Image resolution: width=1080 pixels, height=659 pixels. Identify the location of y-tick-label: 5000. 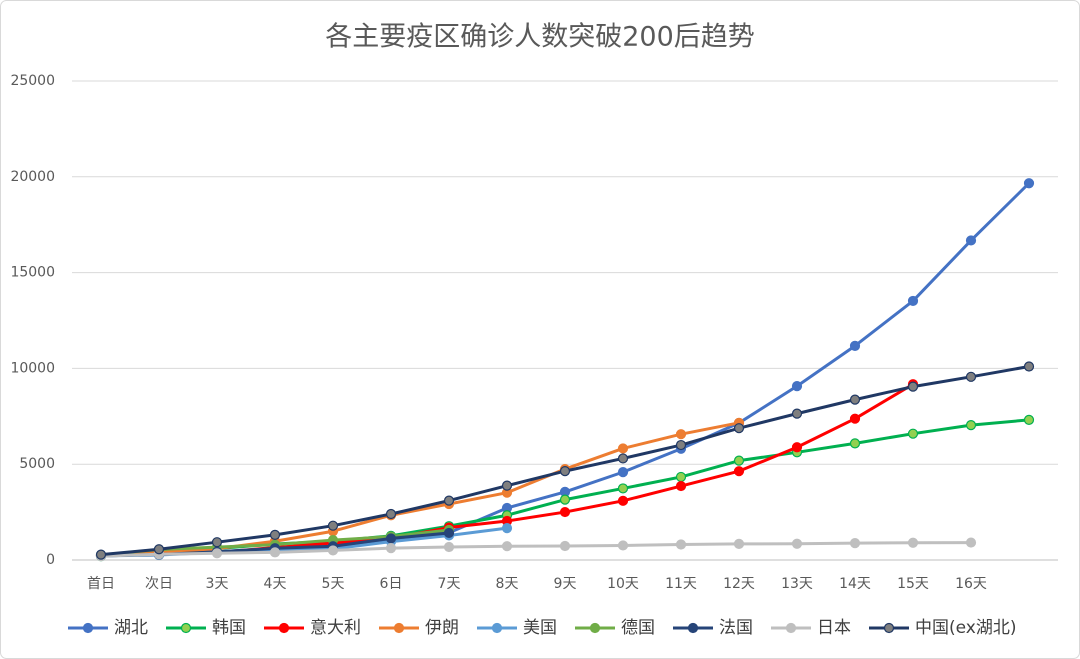
(37, 464).